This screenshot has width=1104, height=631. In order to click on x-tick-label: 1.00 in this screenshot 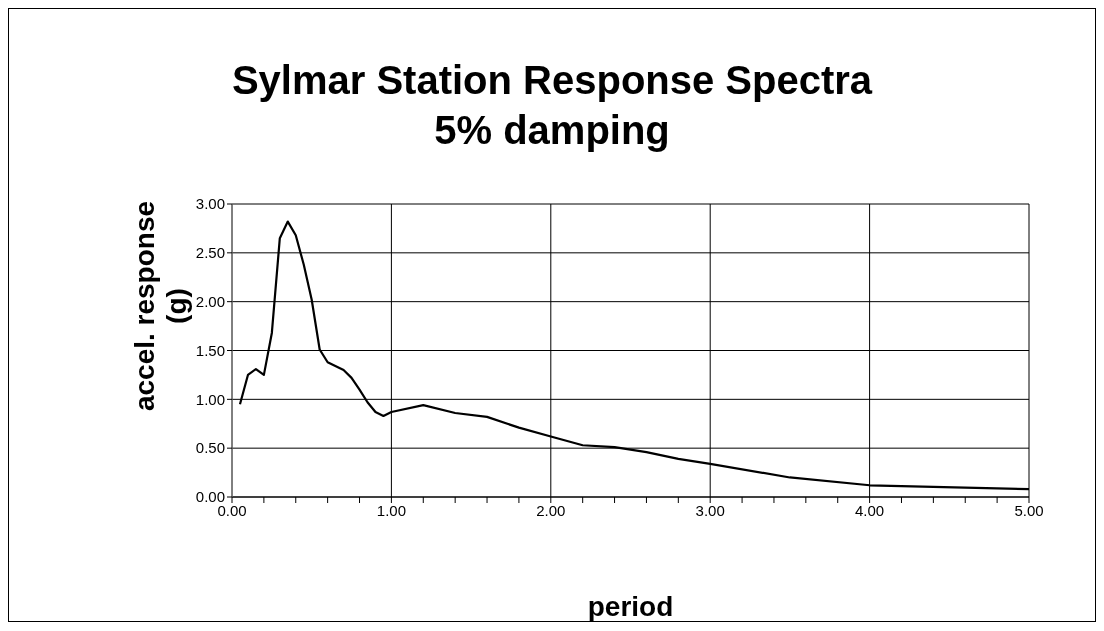, I will do `click(391, 510)`.